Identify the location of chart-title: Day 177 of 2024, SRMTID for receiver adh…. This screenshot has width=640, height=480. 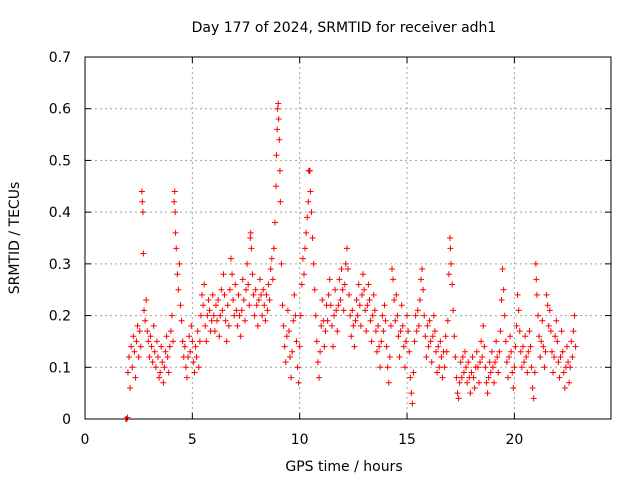
(344, 28).